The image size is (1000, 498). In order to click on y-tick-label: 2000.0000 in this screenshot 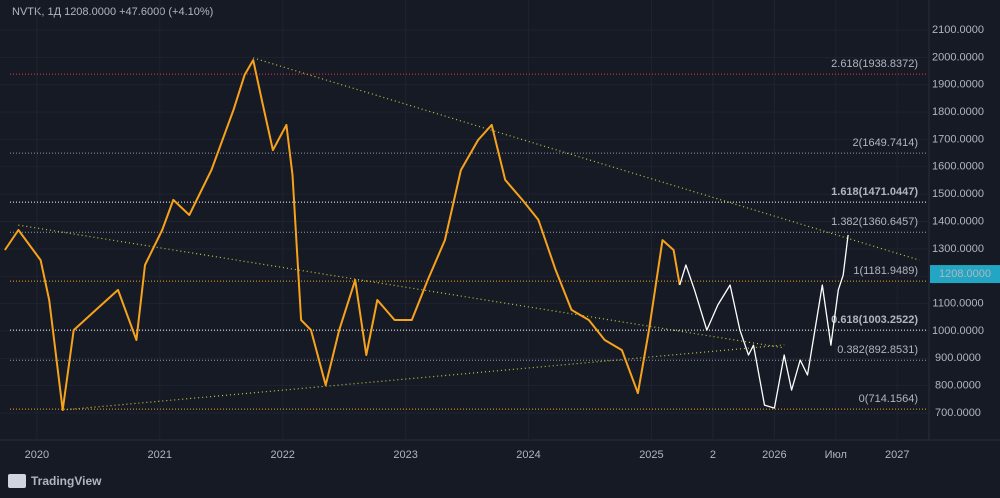, I will do `click(958, 57)`.